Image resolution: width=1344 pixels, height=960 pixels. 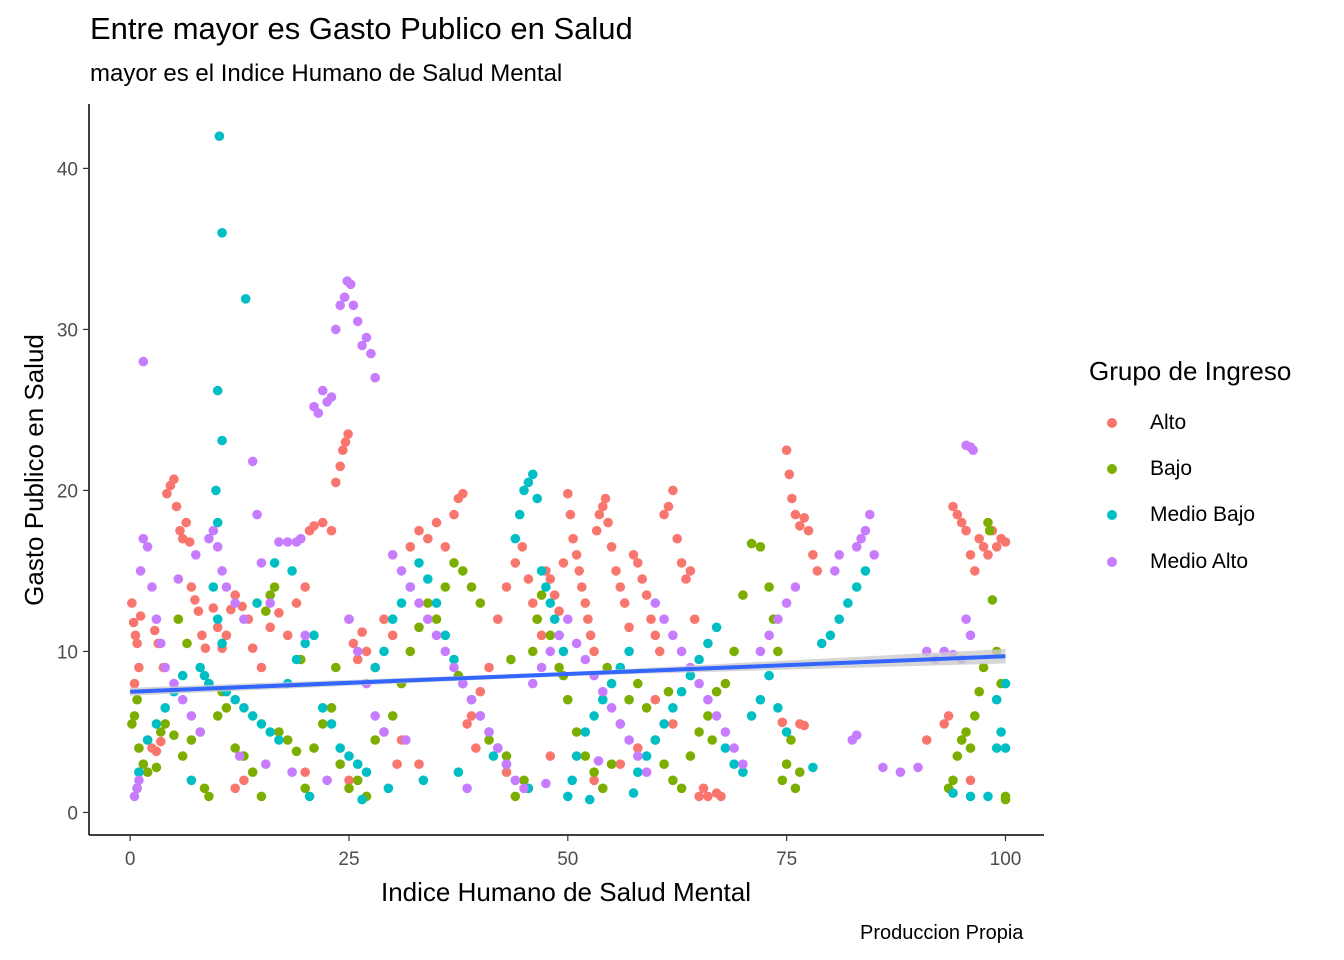 What do you see at coordinates (34, 470) in the screenshot?
I see `y-axis-title: Gasto Publico en Salud` at bounding box center [34, 470].